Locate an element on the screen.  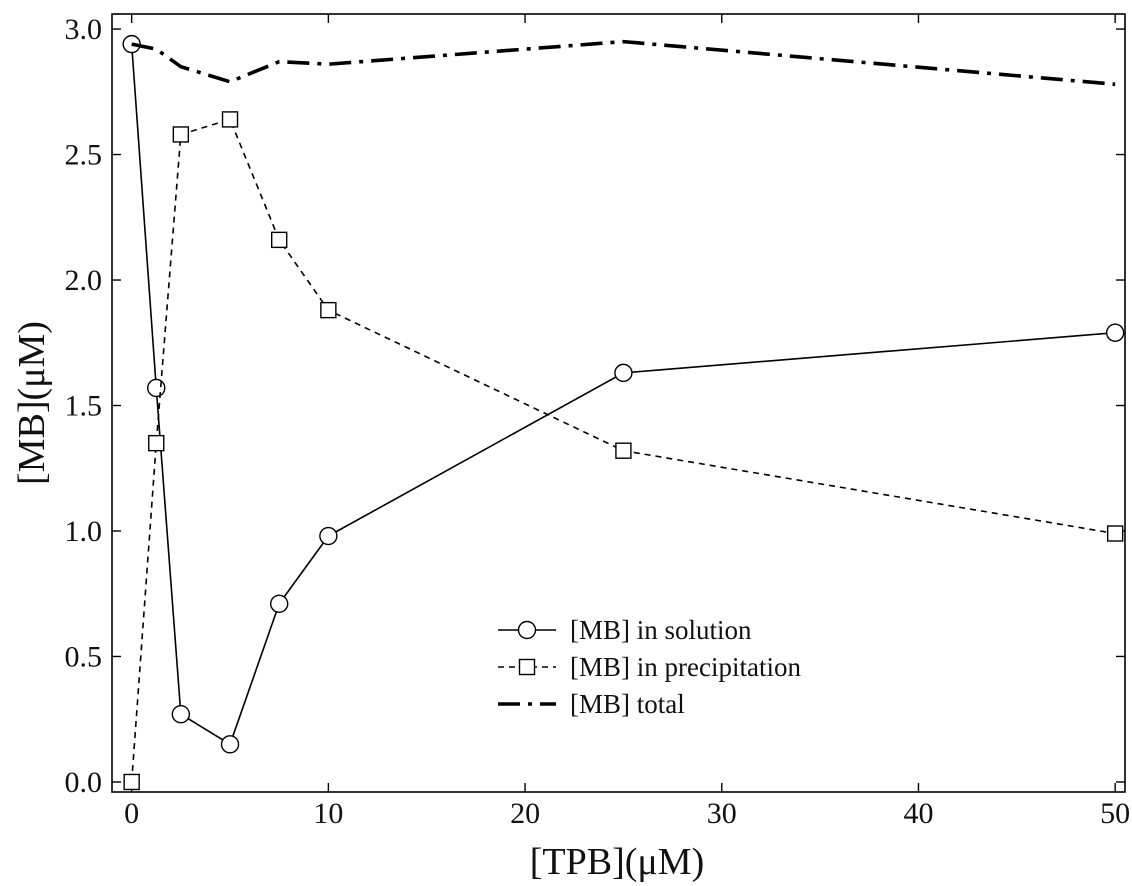
y-tick-label: 0.0 is located at coordinates (84, 782).